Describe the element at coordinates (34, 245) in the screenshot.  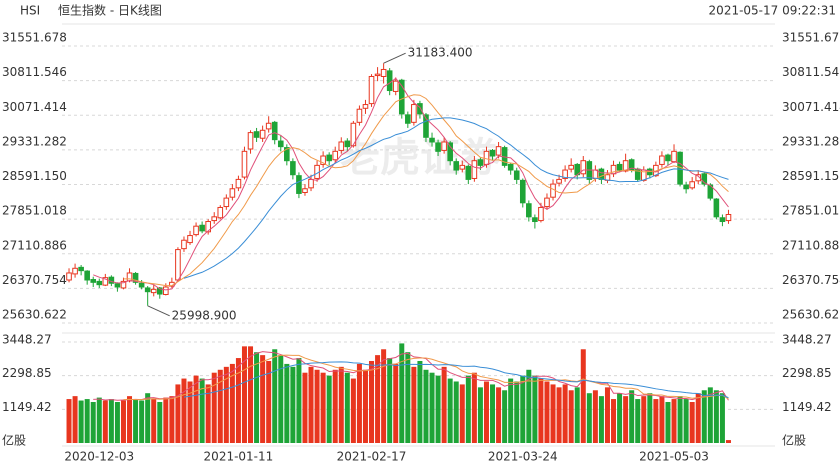
I see `y-tick-label: 27110.886` at that location.